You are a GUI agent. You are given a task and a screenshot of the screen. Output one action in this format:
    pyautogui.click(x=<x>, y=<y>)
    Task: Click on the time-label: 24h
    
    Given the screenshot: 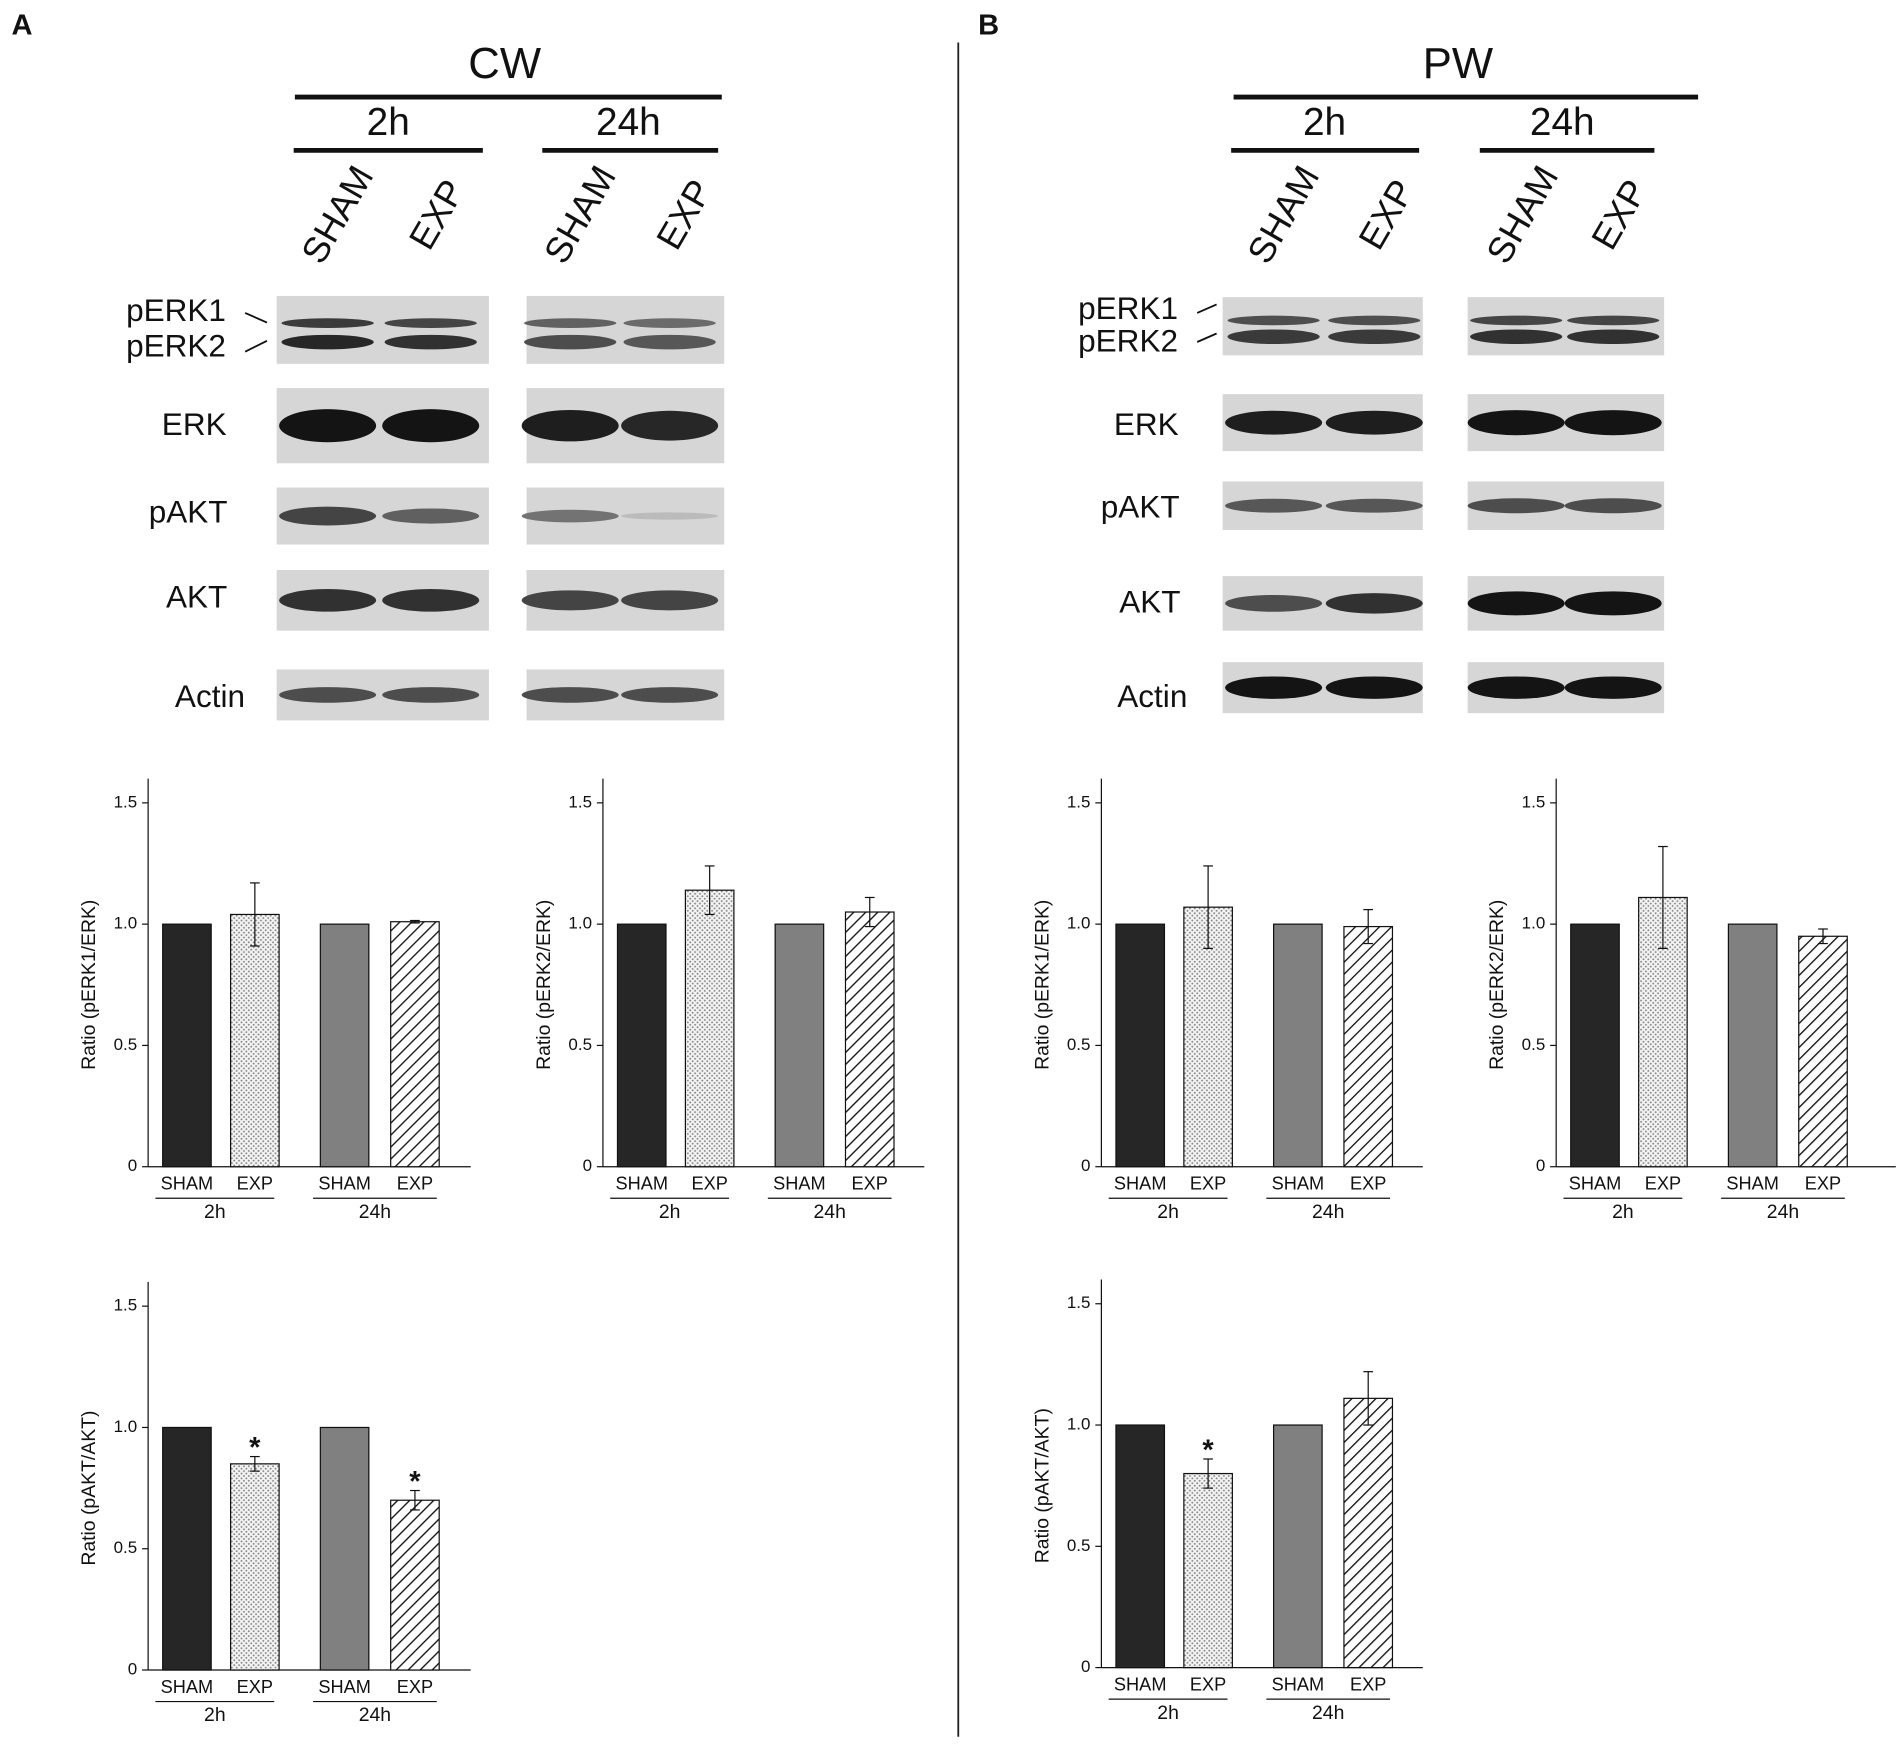 What is the action you would take?
    pyautogui.click(x=628, y=122)
    